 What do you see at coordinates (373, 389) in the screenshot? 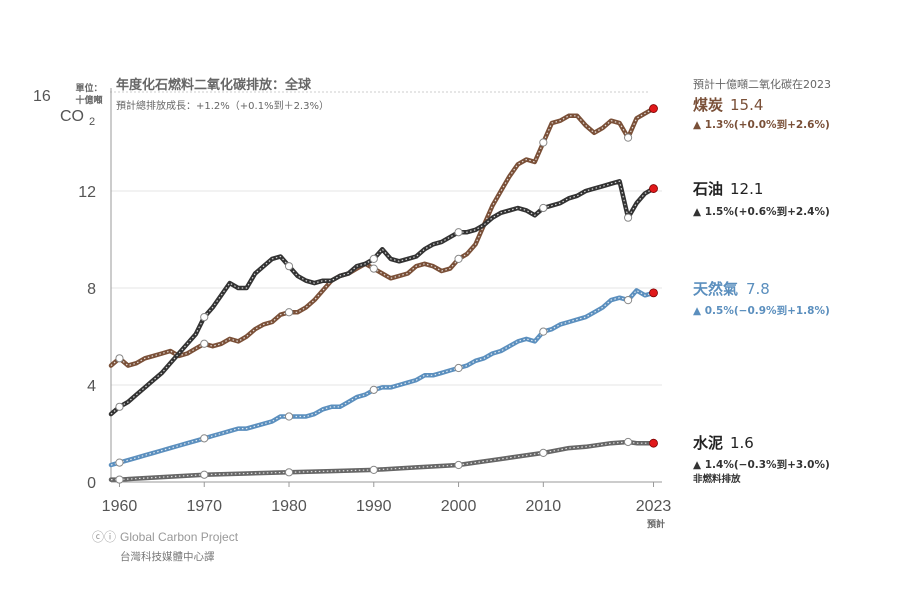
I see `gas-marker-1990` at bounding box center [373, 389].